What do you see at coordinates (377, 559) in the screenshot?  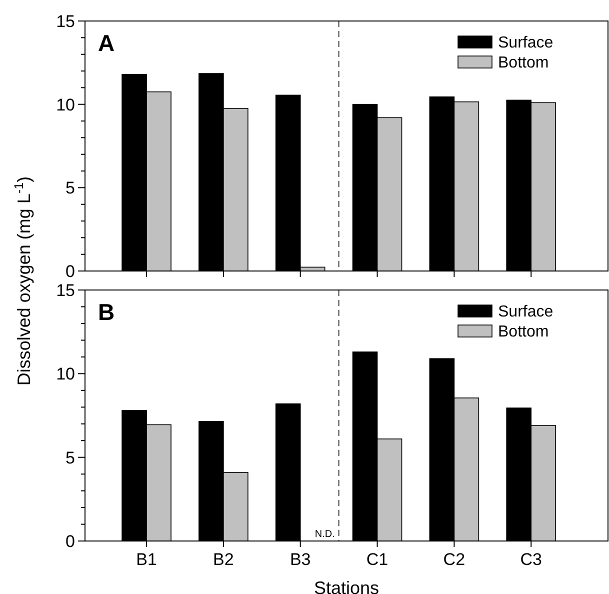 I see `x-tick-label: C1` at bounding box center [377, 559].